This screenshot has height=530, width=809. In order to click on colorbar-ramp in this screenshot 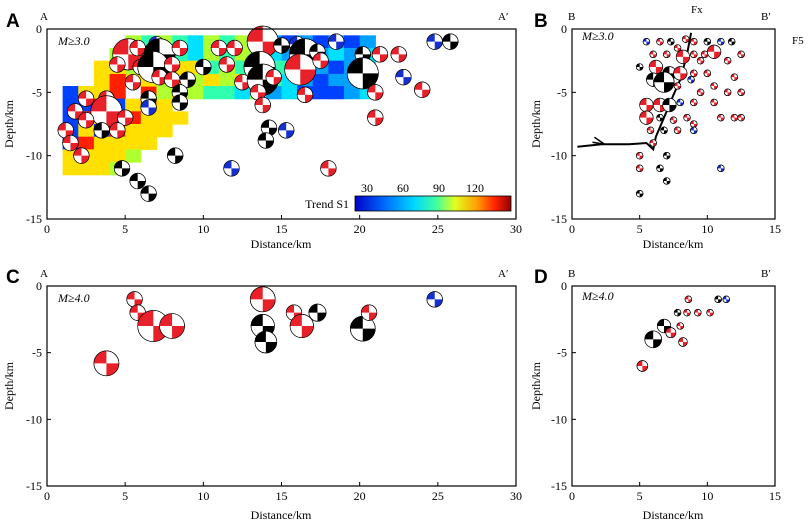, I will do `click(433, 203)`.